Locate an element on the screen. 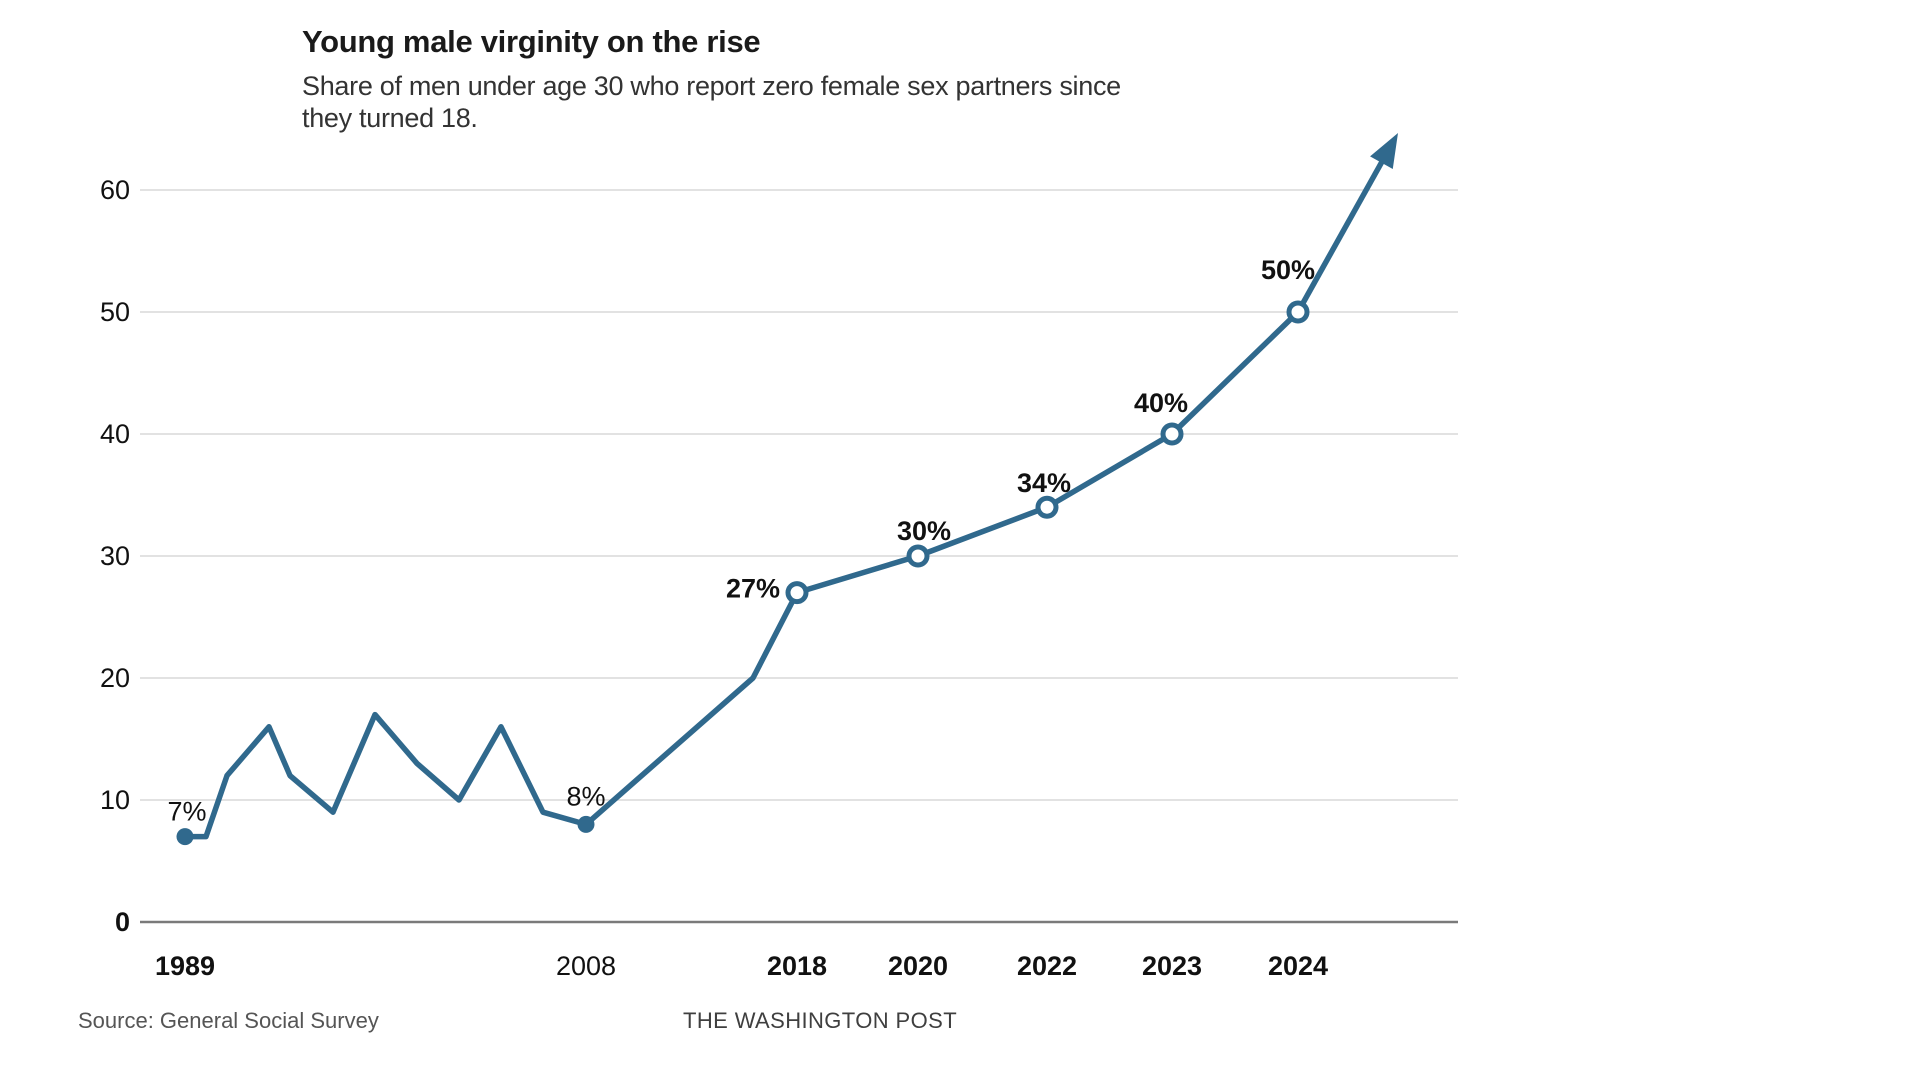 The width and height of the screenshot is (1920, 1080). chart-subtitle-line2: they turned 18. is located at coordinates (390, 117).